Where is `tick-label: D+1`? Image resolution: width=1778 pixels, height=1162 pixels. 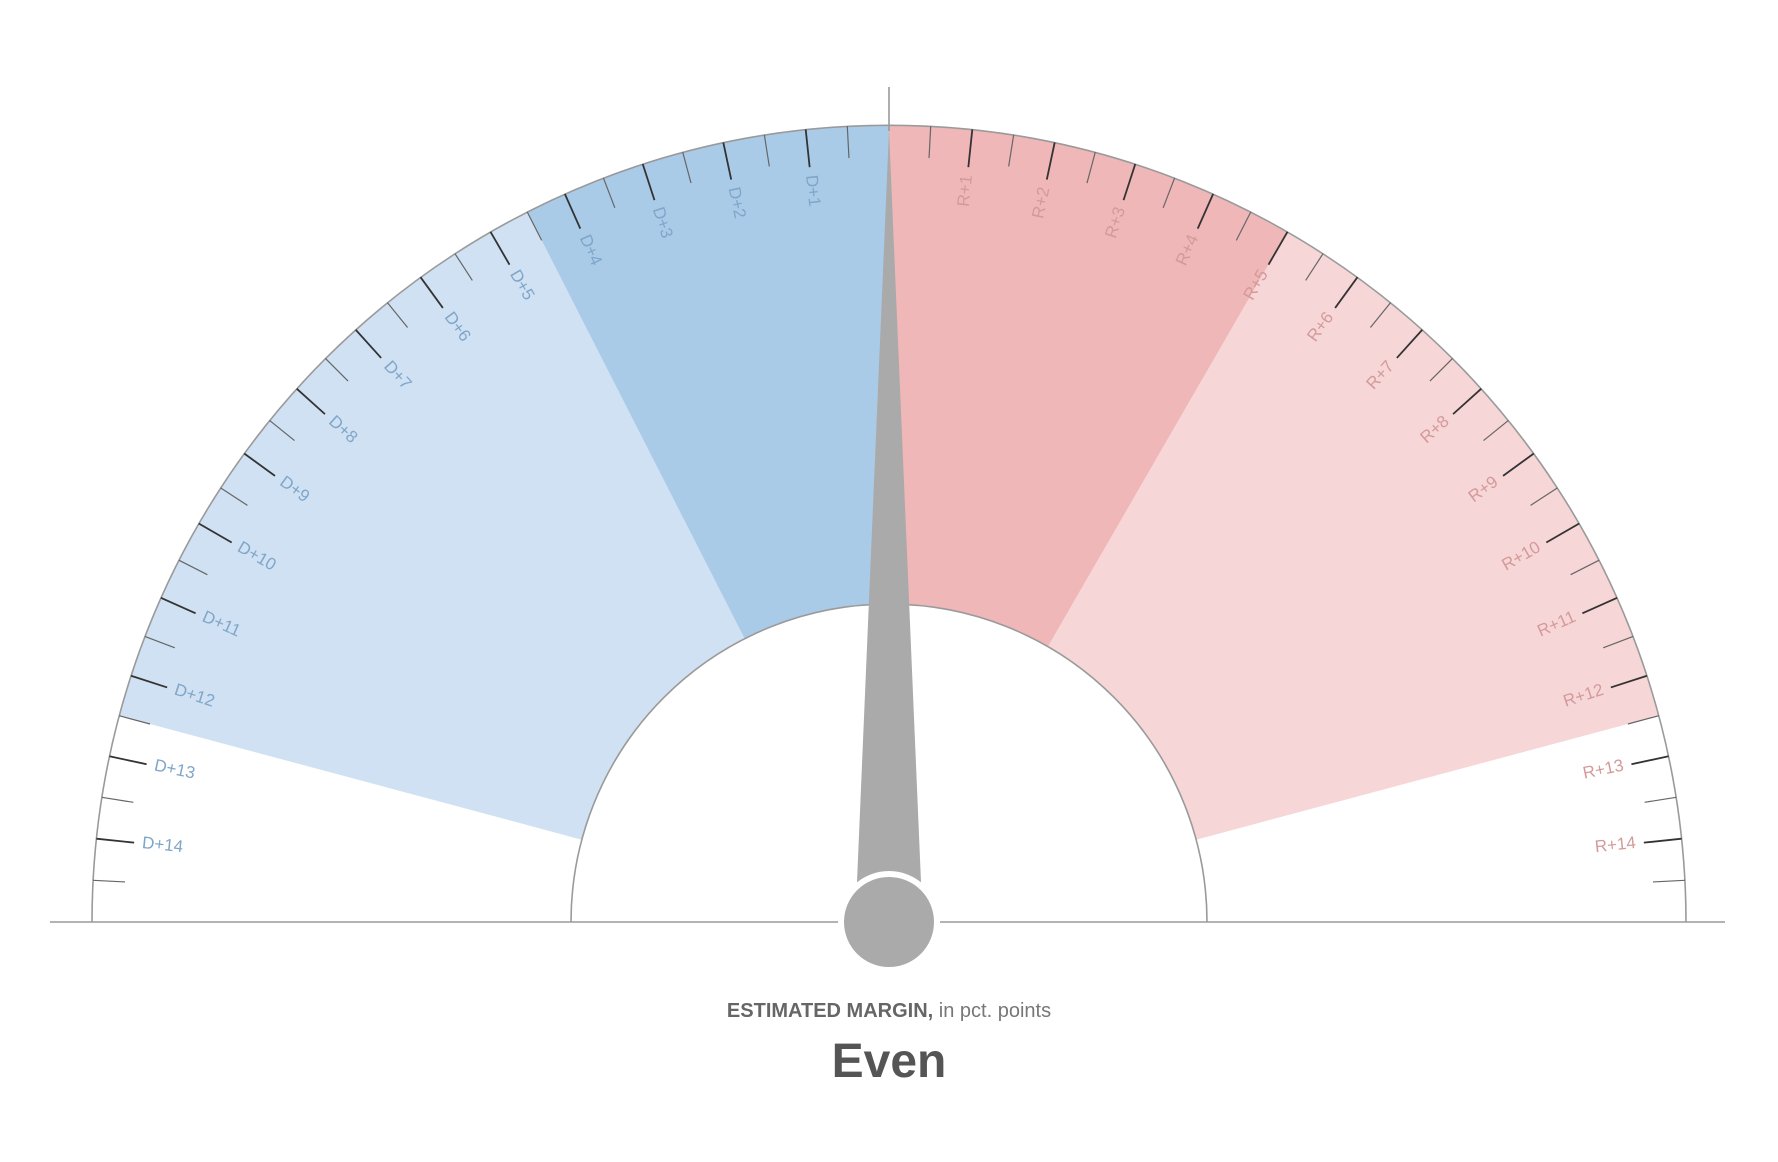
tick-label: D+1 is located at coordinates (813, 190).